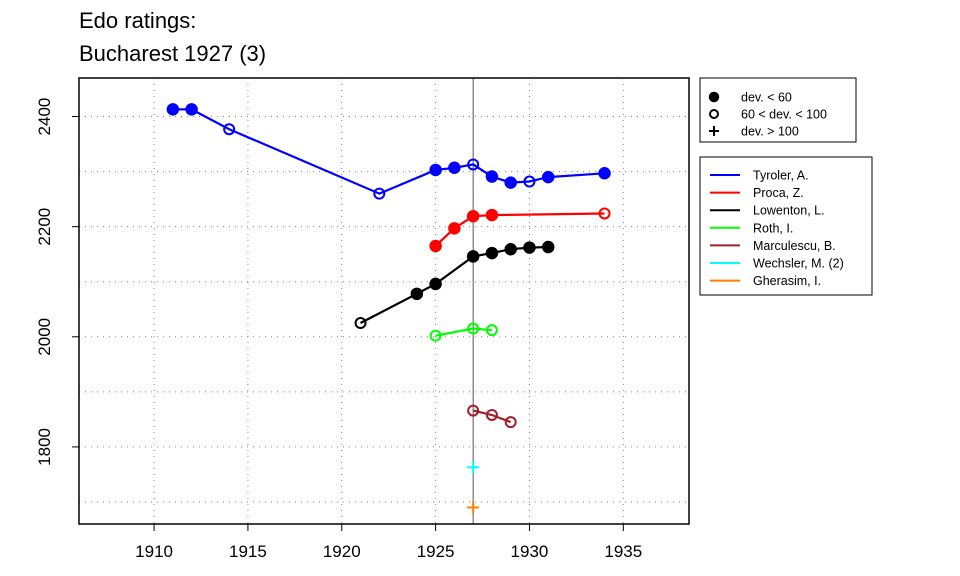 This screenshot has width=960, height=576. I want to click on series-roth-i, so click(463, 332).